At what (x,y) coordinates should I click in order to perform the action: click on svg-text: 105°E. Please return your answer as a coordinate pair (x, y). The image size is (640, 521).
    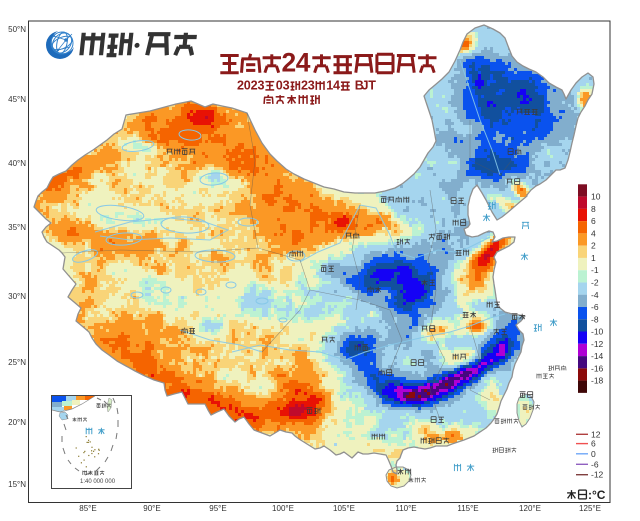
    Looking at the image, I should click on (344, 508).